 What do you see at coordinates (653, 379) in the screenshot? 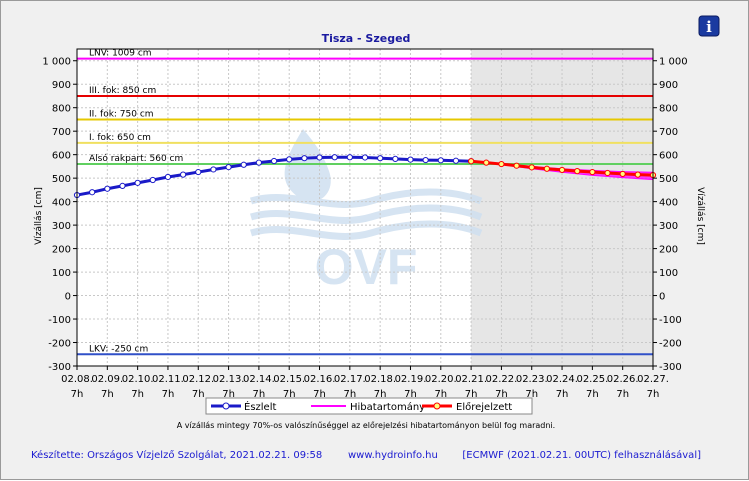
I see `x-tick-label: 02.27.` at bounding box center [653, 379].